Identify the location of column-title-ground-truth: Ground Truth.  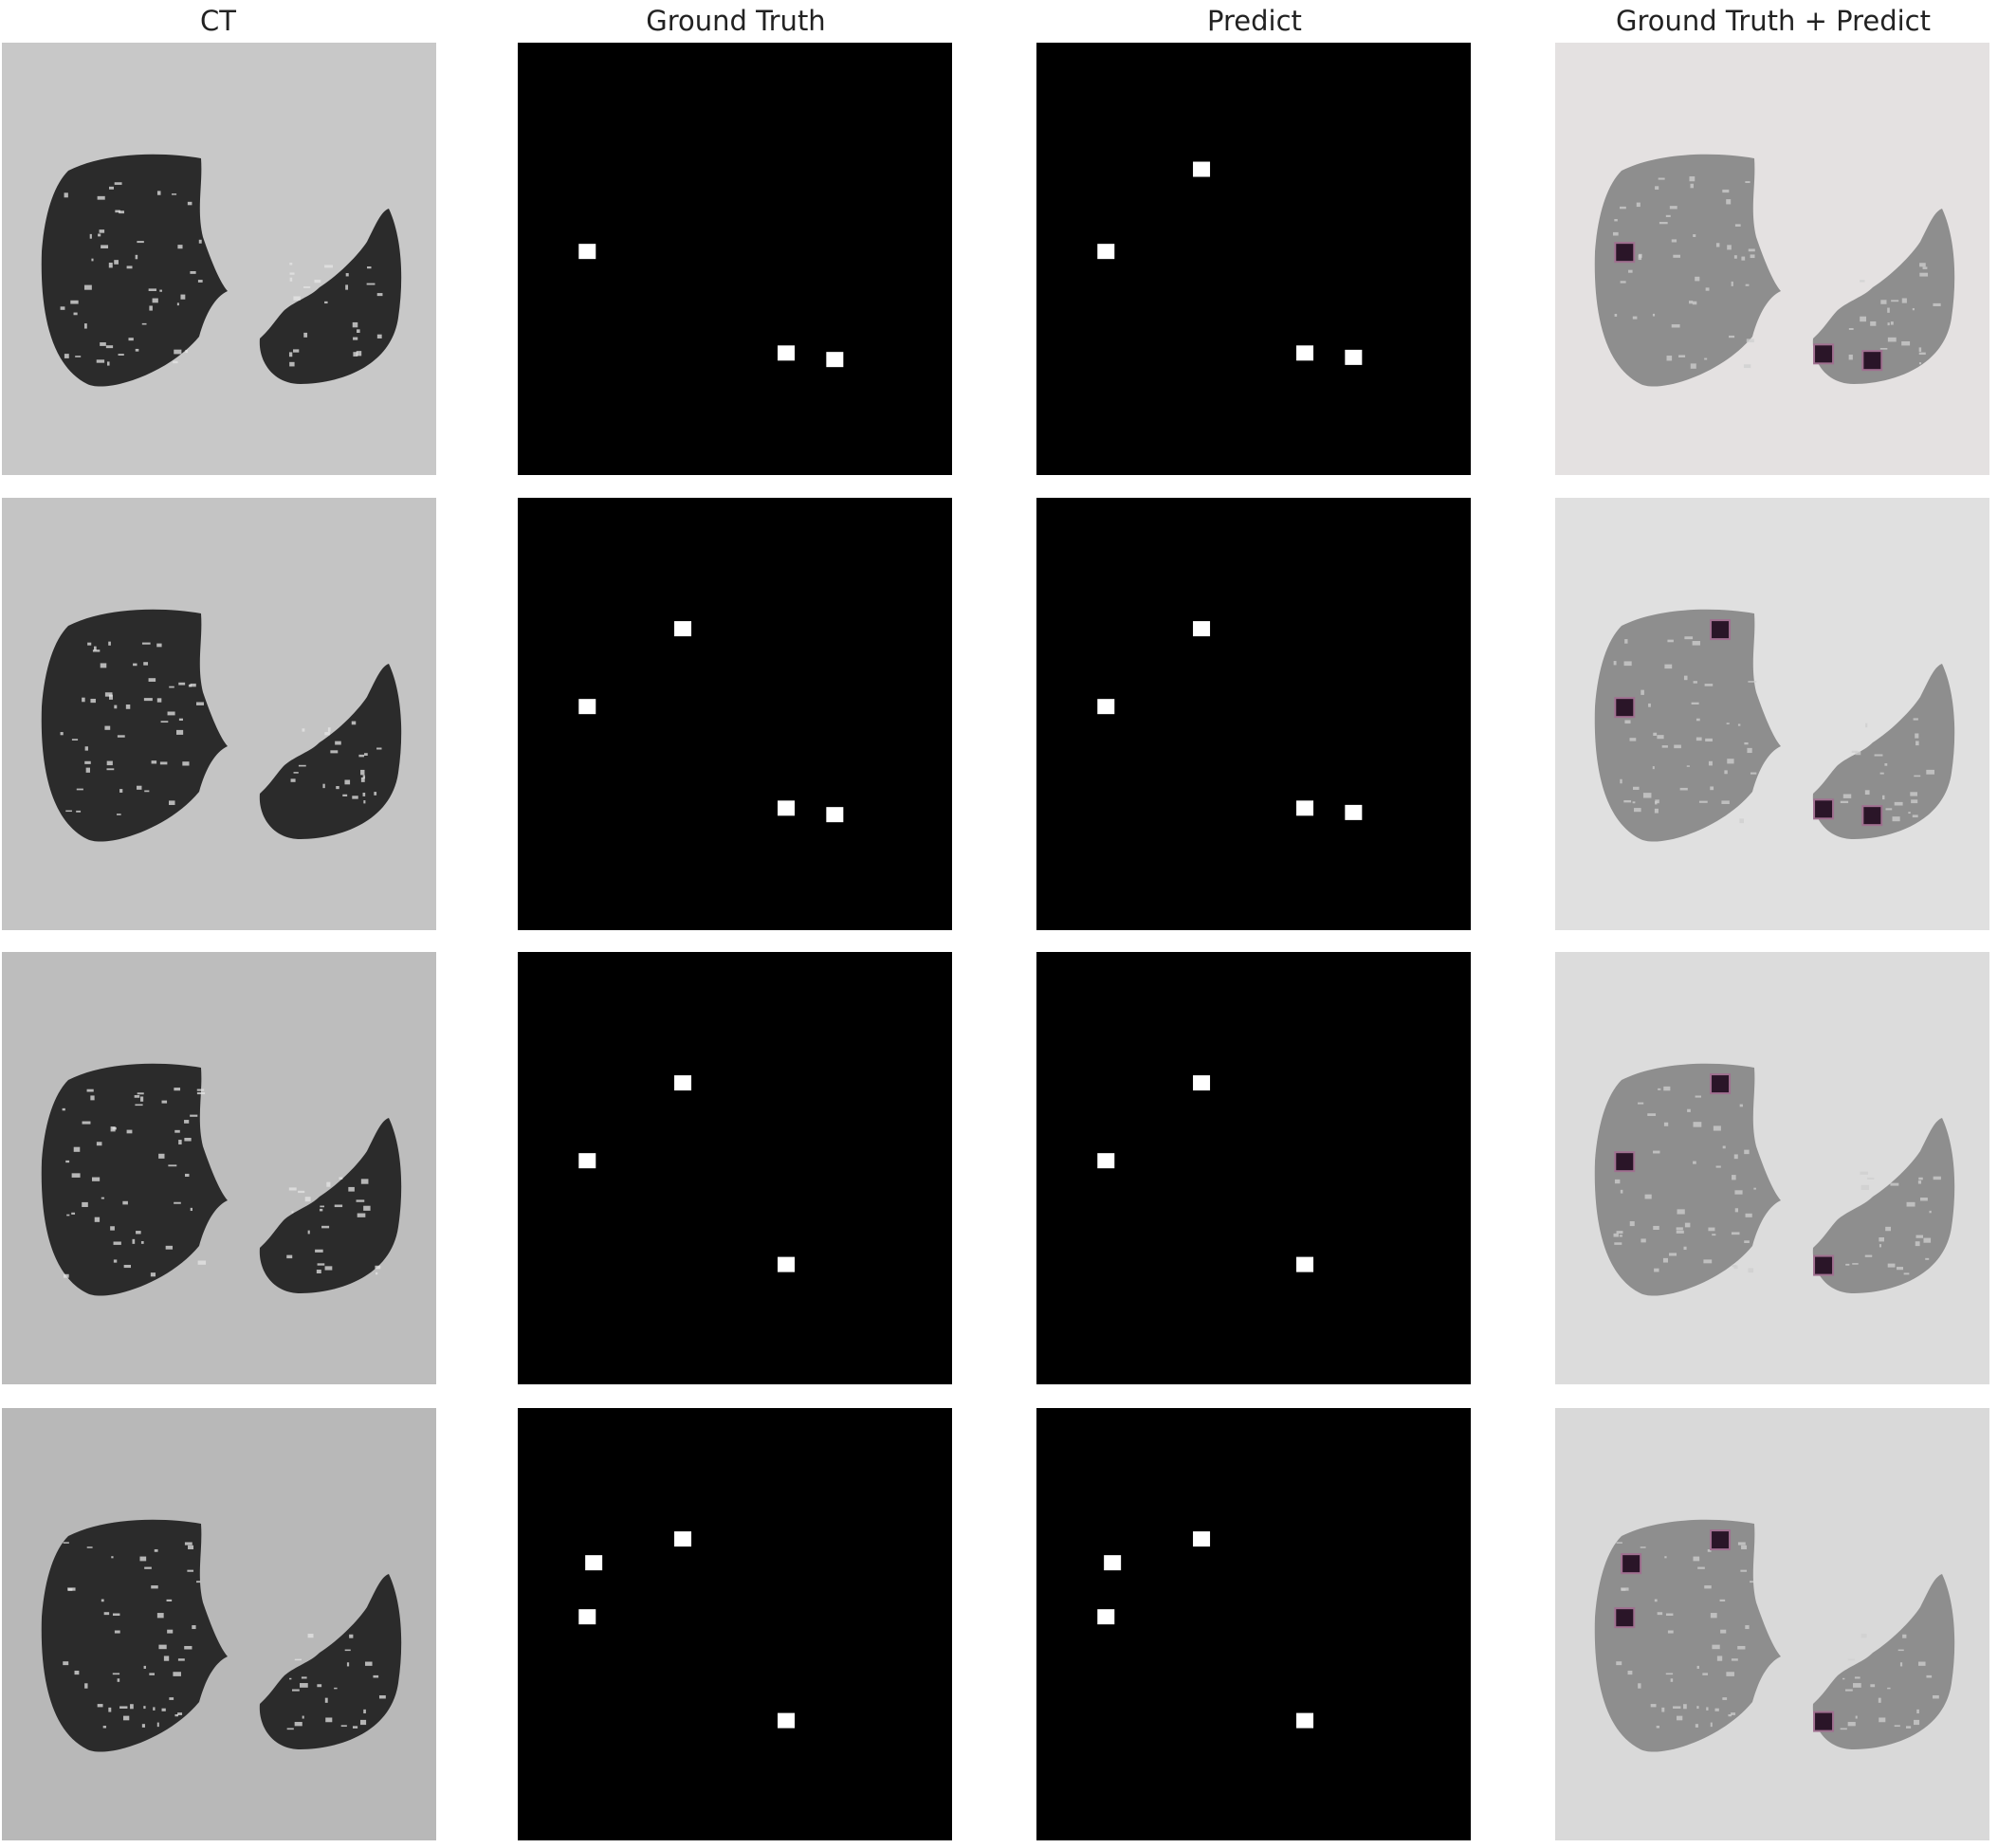
(736, 21).